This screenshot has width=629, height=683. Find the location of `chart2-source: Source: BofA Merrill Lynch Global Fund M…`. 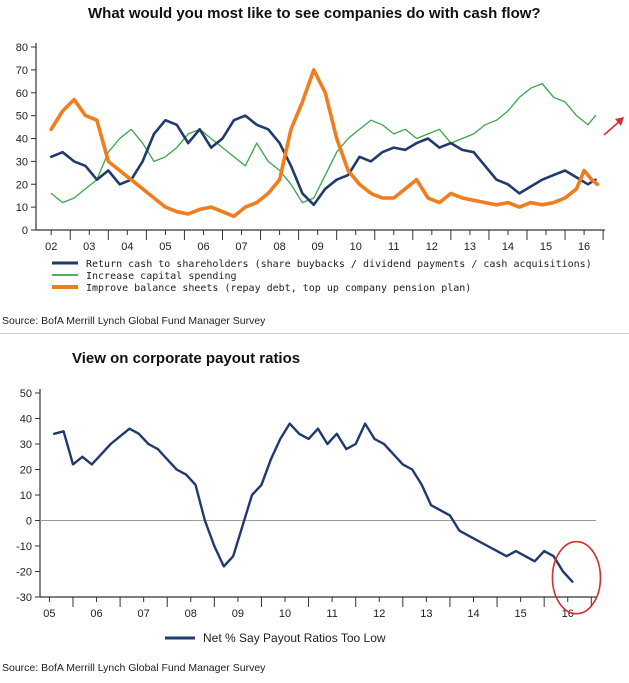

chart2-source: Source: BofA Merrill Lynch Global Fund M… is located at coordinates (134, 668).